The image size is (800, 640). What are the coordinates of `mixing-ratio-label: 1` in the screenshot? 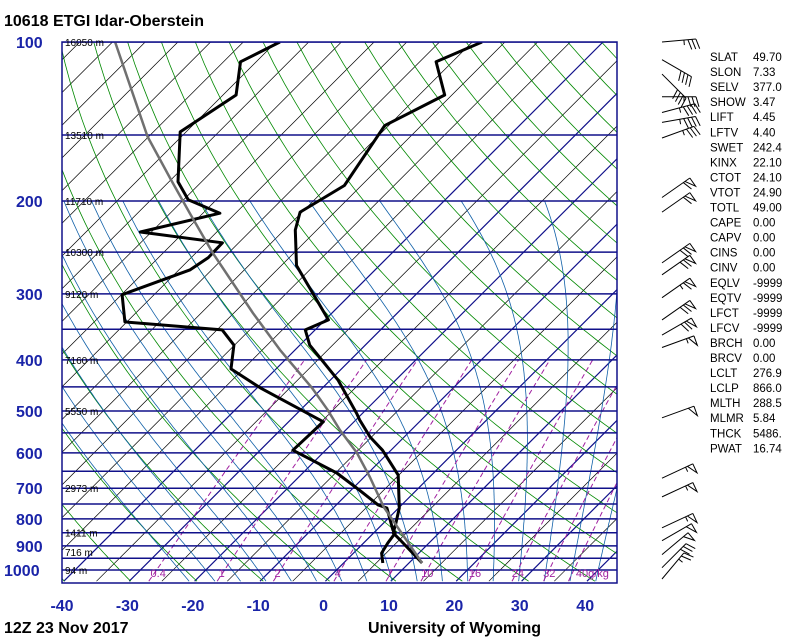 It's located at (222, 574).